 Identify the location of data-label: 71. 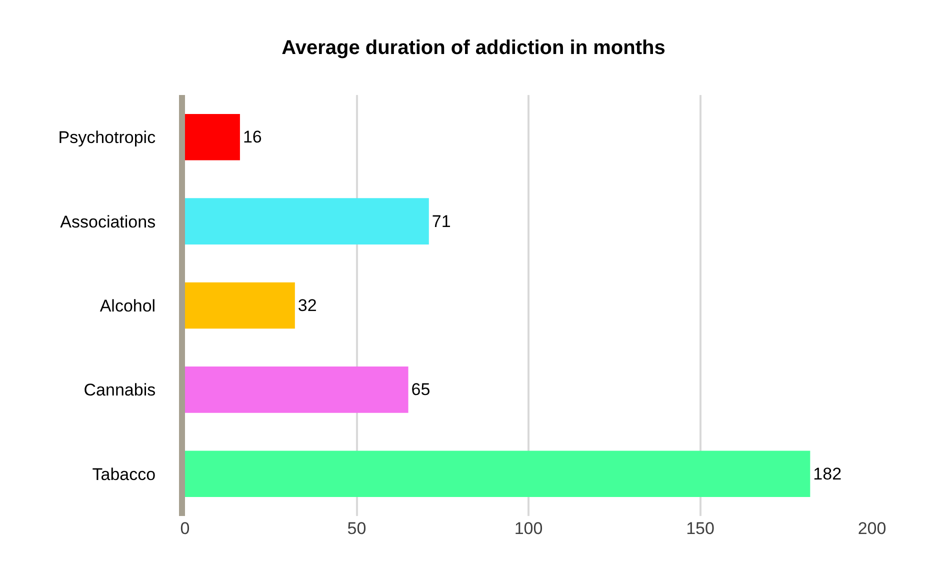
(441, 221).